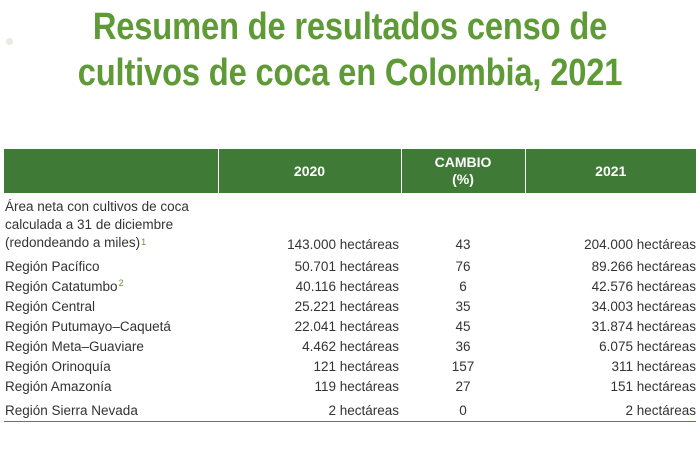 This screenshot has height=450, width=700. Describe the element at coordinates (463, 286) in the screenshot. I see `change-percent: 6` at that location.